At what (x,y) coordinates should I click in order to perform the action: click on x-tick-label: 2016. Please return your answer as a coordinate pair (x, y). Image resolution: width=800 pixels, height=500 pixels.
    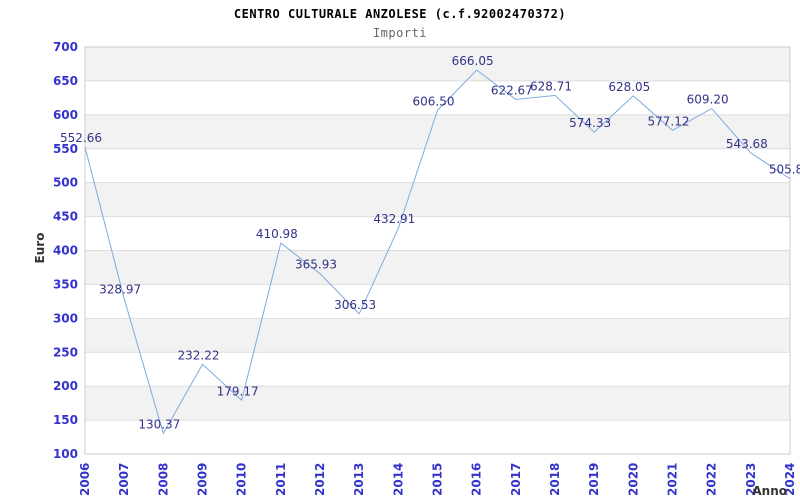
    Looking at the image, I should click on (477, 479).